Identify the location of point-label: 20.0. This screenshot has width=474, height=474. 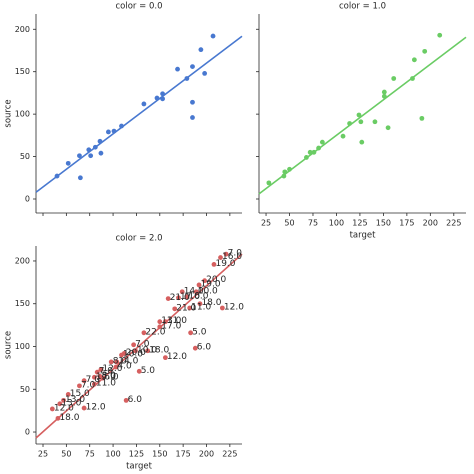
(216, 280).